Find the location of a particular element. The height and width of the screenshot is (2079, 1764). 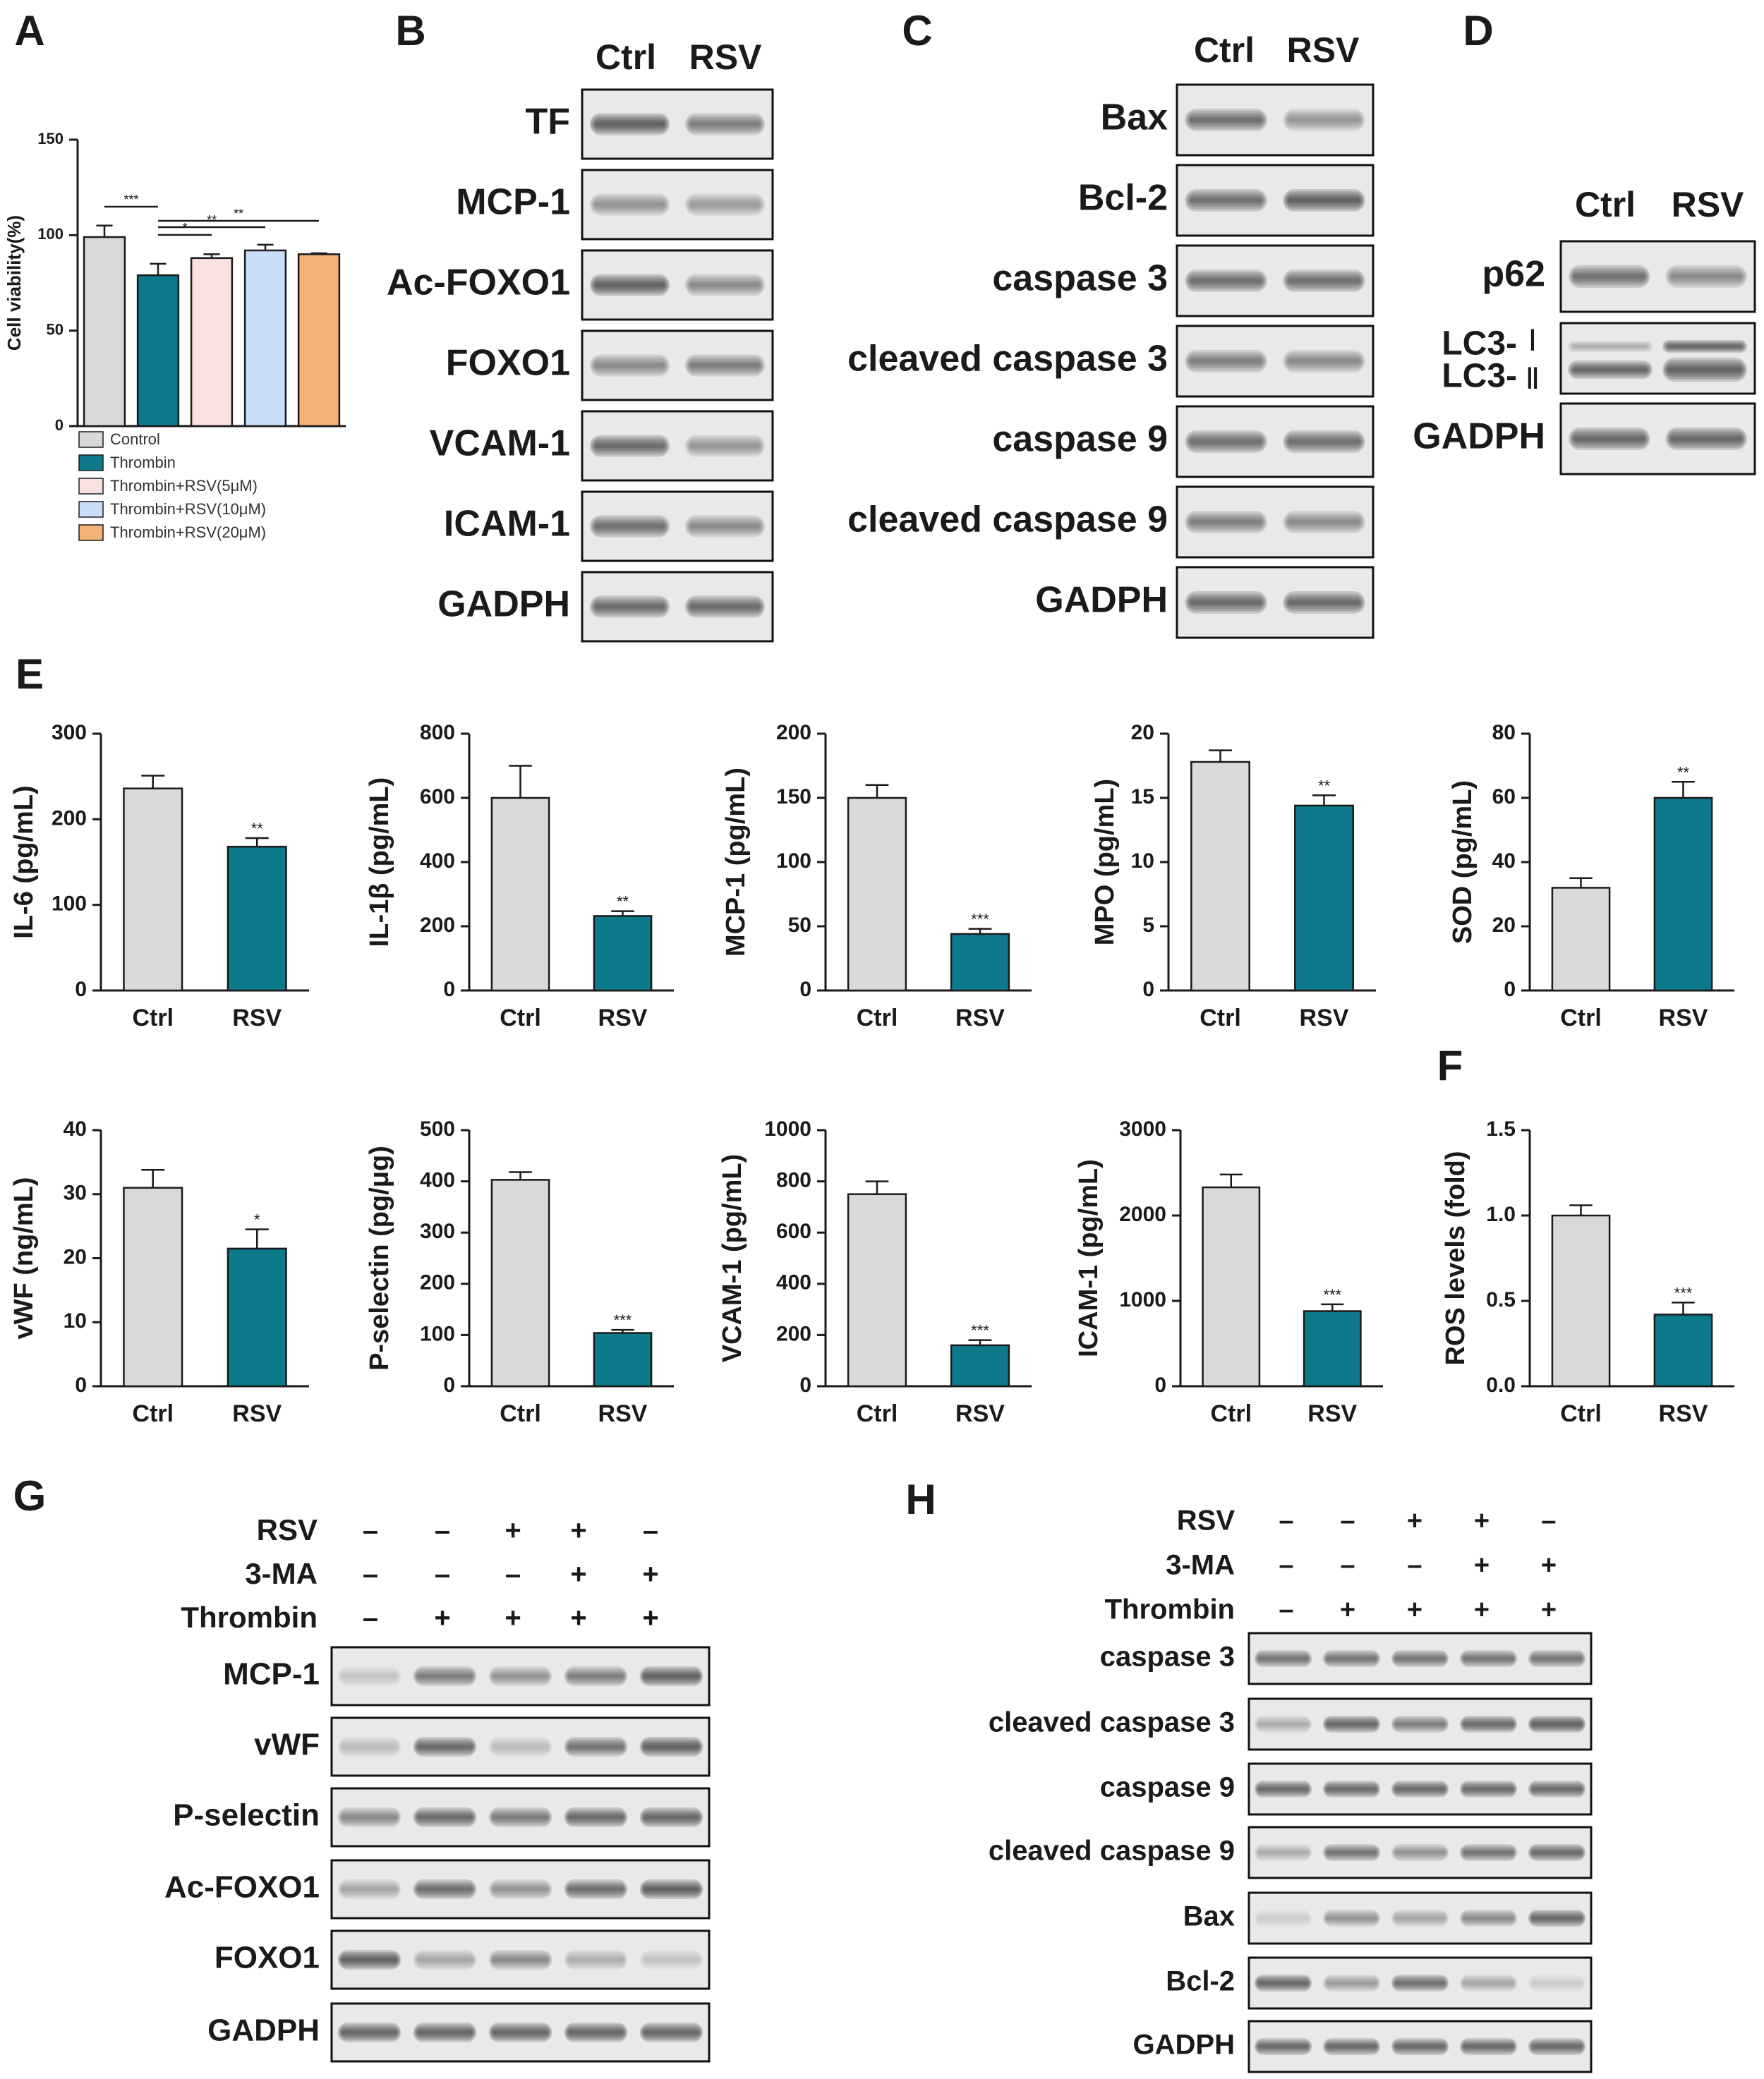

y-axis-label: VCAM-1 (pg/mL) is located at coordinates (732, 1259).